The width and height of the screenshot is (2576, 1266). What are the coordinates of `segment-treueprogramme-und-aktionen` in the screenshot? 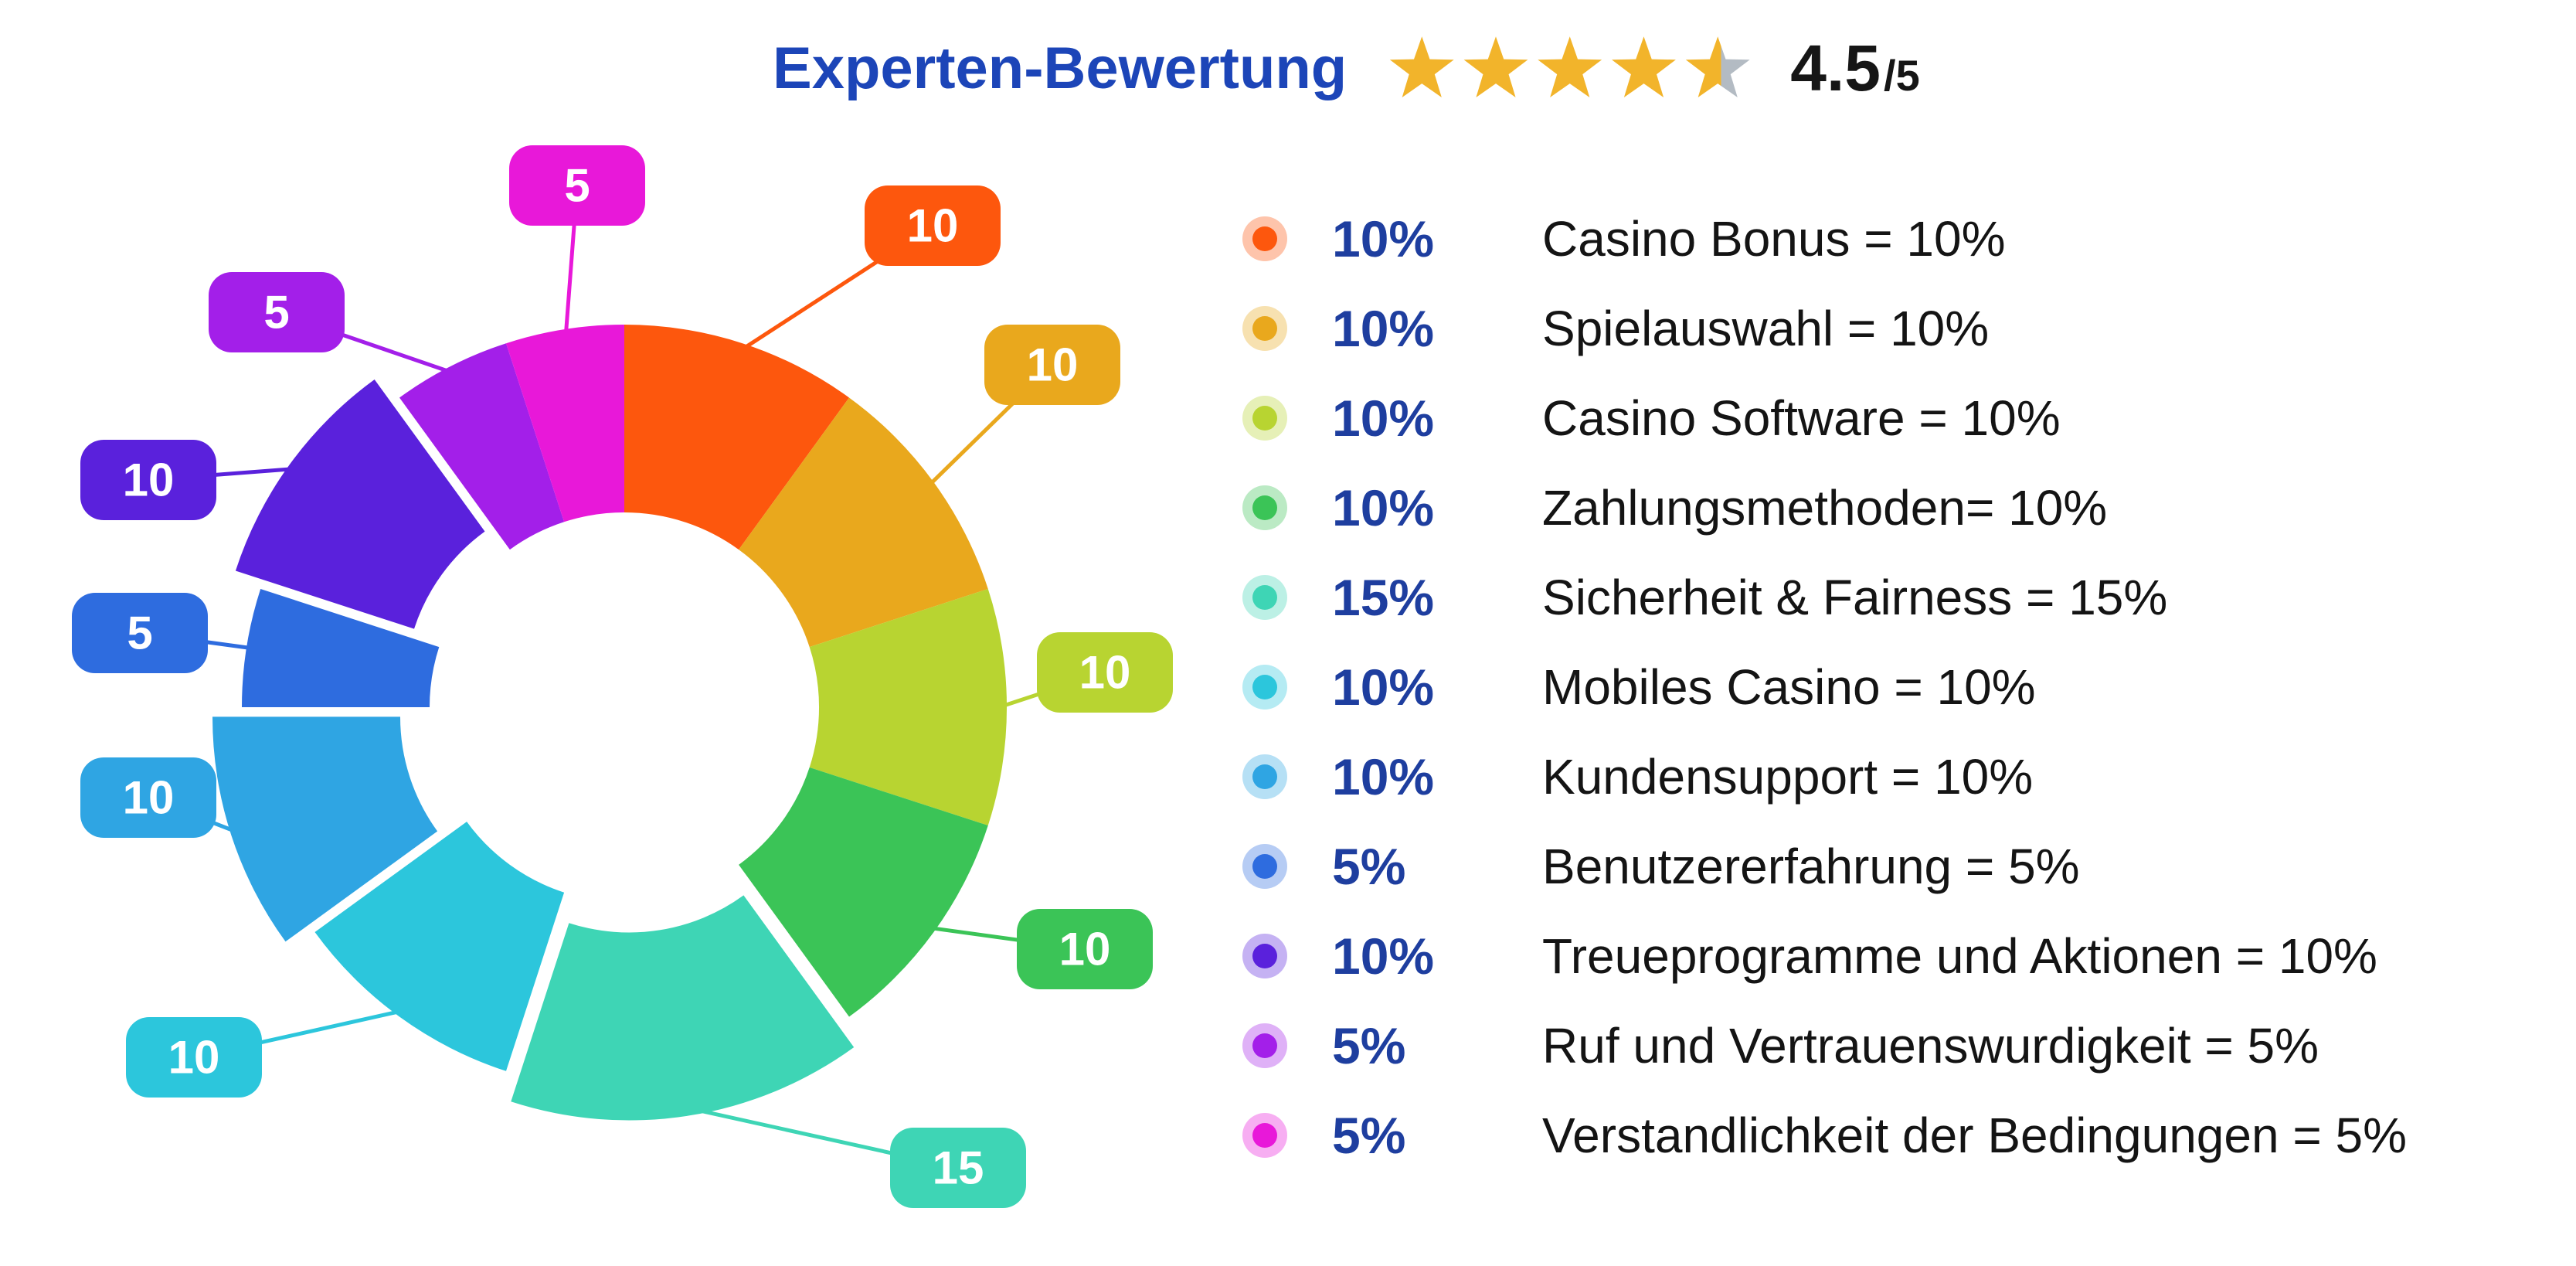 It's located at (360, 504).